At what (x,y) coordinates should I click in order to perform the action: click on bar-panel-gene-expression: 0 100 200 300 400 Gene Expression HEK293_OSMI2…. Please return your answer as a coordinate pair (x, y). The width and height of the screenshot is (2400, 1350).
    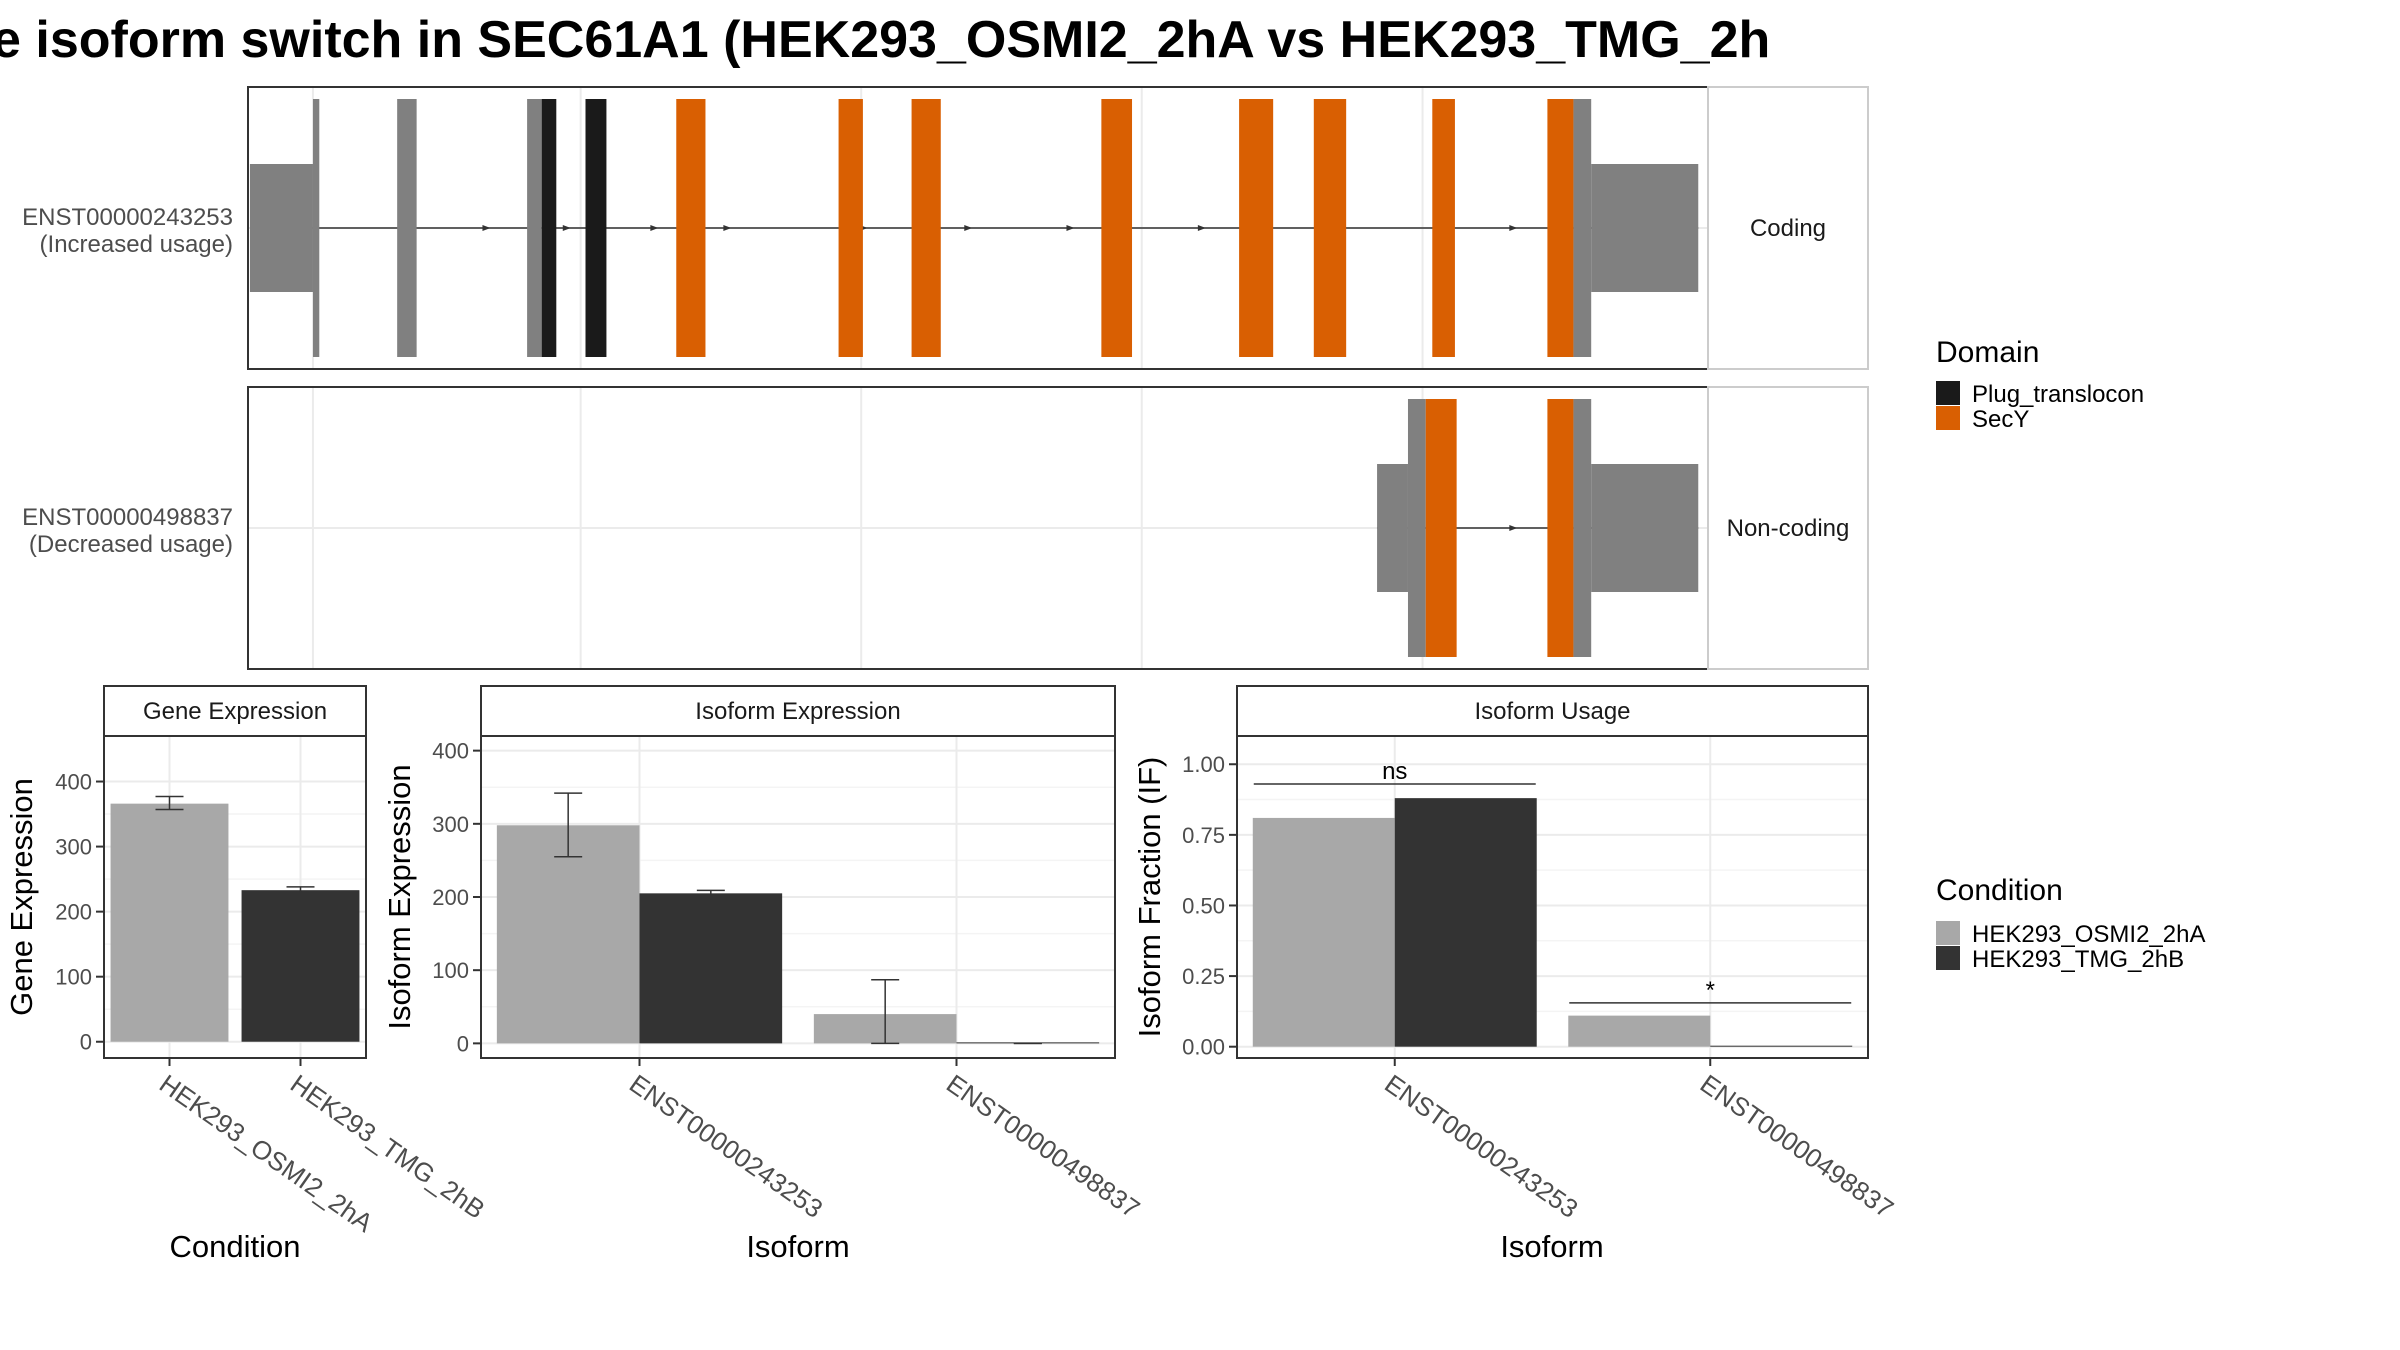
    Looking at the image, I should click on (247, 974).